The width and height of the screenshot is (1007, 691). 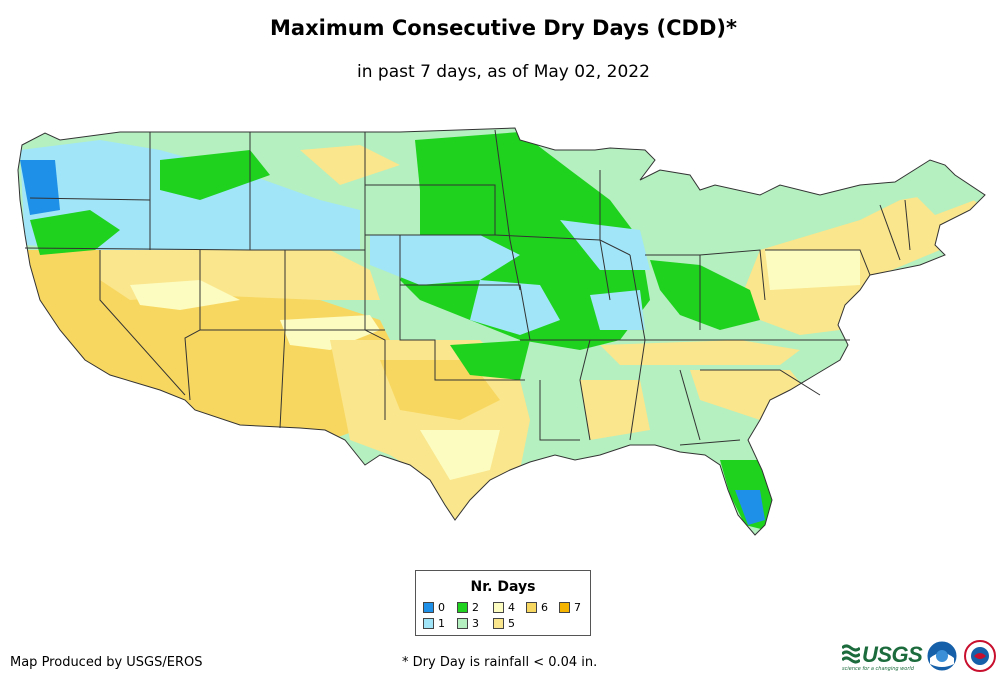 I want to click on legend-item: 5, so click(x=504, y=624).